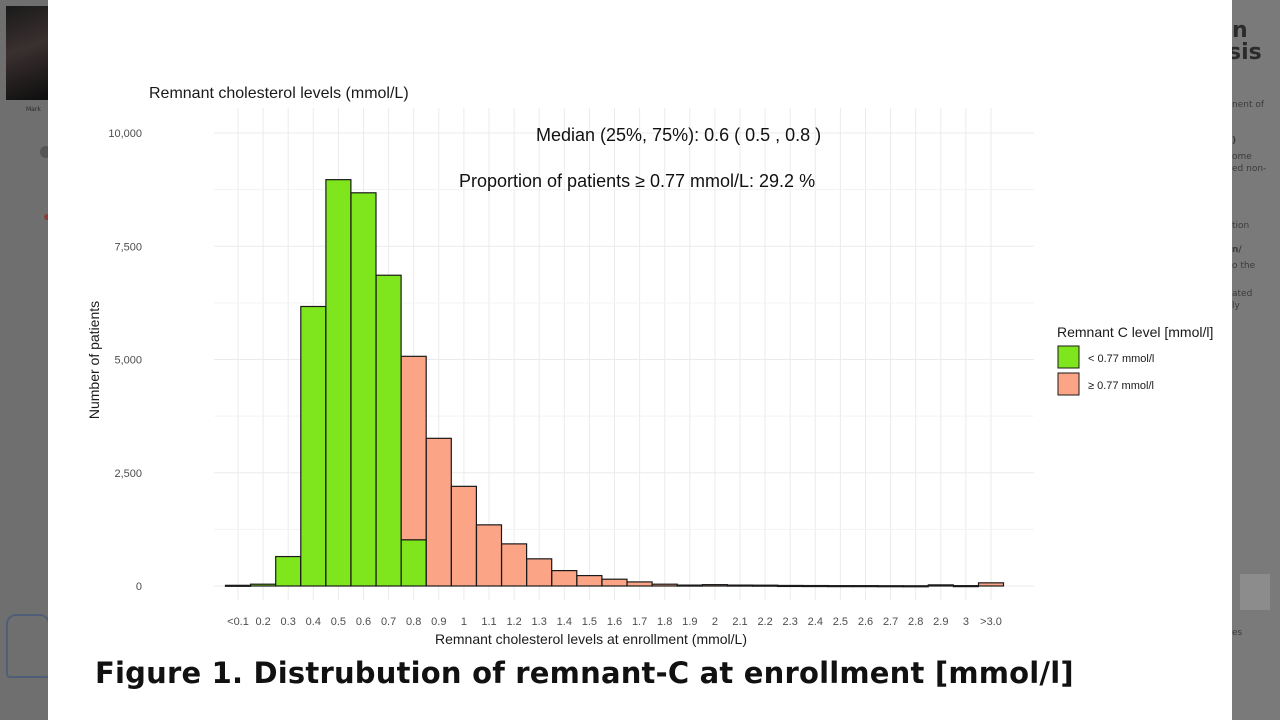  What do you see at coordinates (28, 646) in the screenshot?
I see `logo-icon` at bounding box center [28, 646].